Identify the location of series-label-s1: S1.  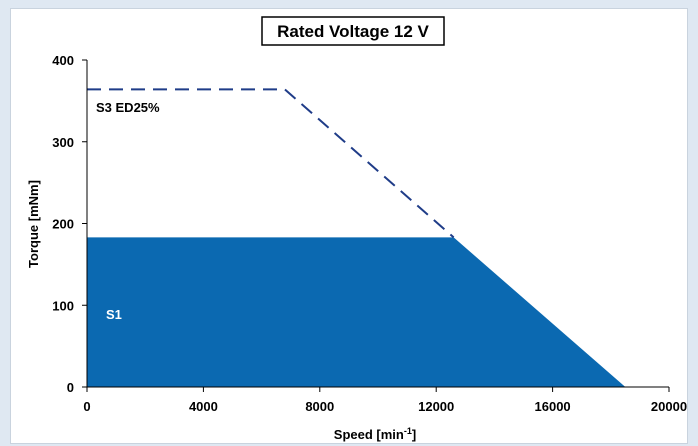
(114, 314).